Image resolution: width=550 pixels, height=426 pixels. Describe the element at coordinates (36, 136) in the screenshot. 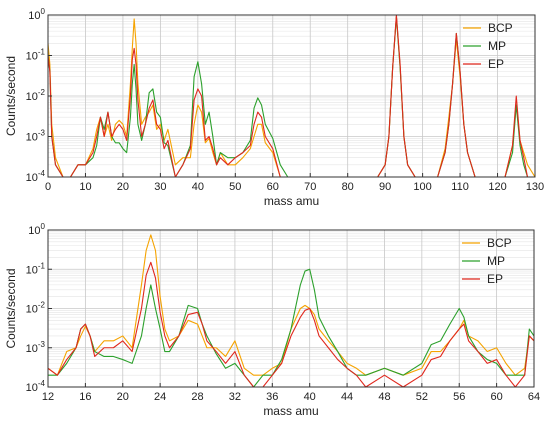

I see `chart-1-y-tick-label: 10⁻³` at that location.